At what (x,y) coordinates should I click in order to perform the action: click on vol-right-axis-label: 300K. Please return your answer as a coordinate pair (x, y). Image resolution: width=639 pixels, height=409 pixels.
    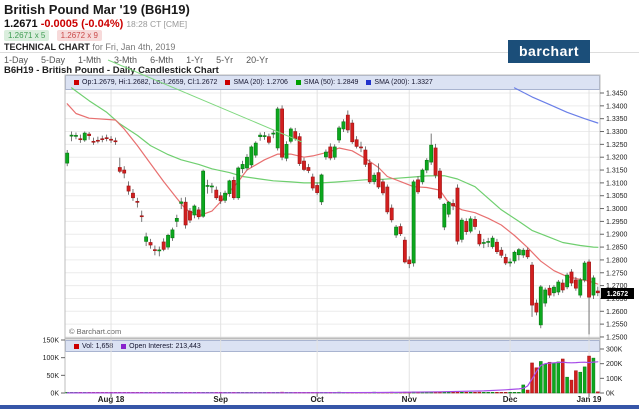
    Looking at the image, I should click on (614, 350).